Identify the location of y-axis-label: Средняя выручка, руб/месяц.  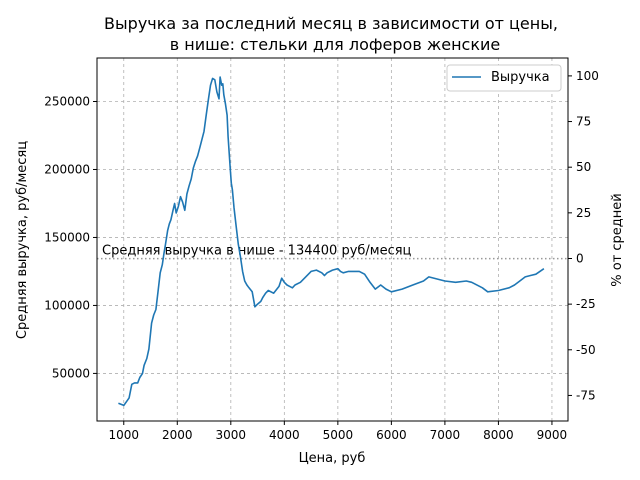
(22, 240).